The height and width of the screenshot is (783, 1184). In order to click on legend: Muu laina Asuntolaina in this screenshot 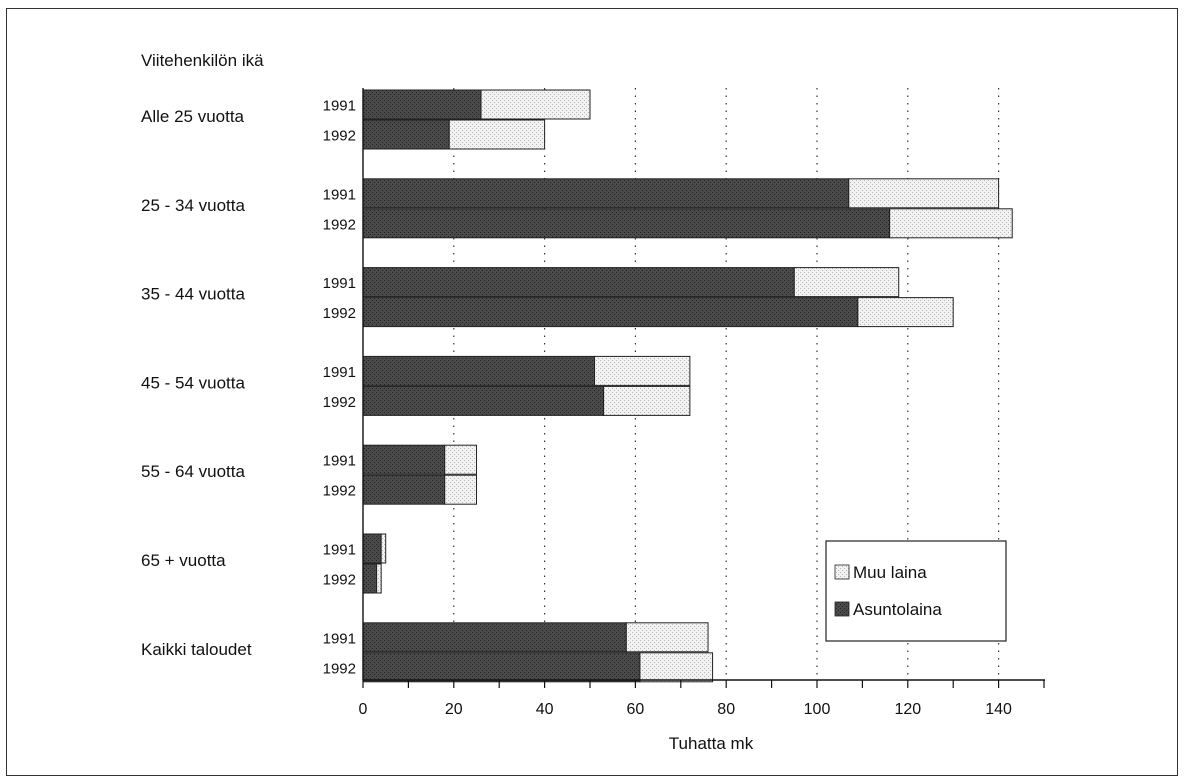, I will do `click(916, 591)`.